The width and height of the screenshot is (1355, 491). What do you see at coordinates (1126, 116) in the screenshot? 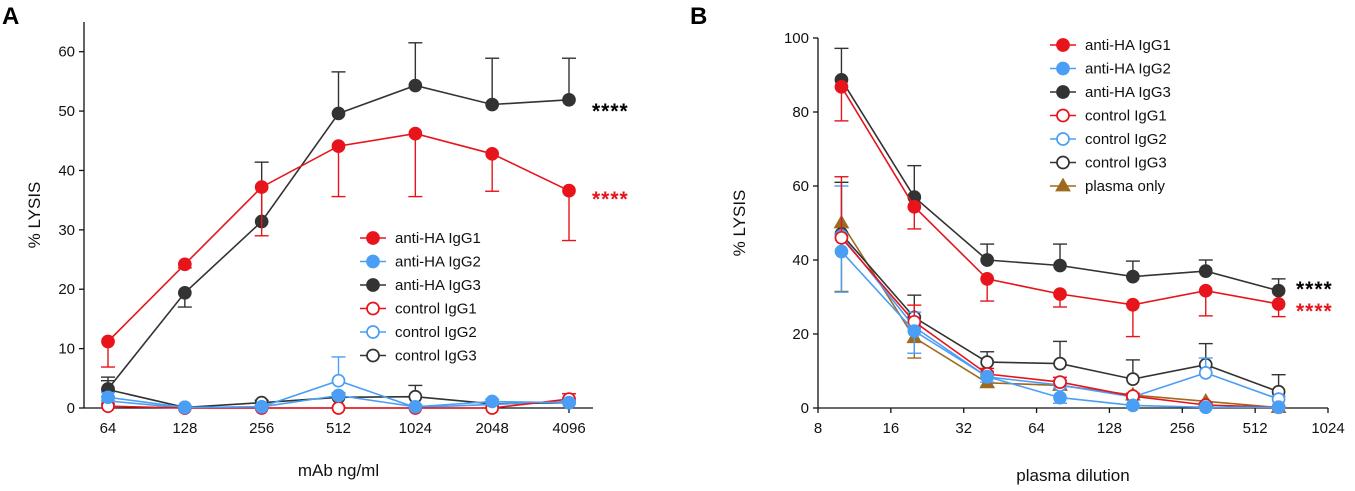
I see `legend-label: control IgG1` at bounding box center [1126, 116].